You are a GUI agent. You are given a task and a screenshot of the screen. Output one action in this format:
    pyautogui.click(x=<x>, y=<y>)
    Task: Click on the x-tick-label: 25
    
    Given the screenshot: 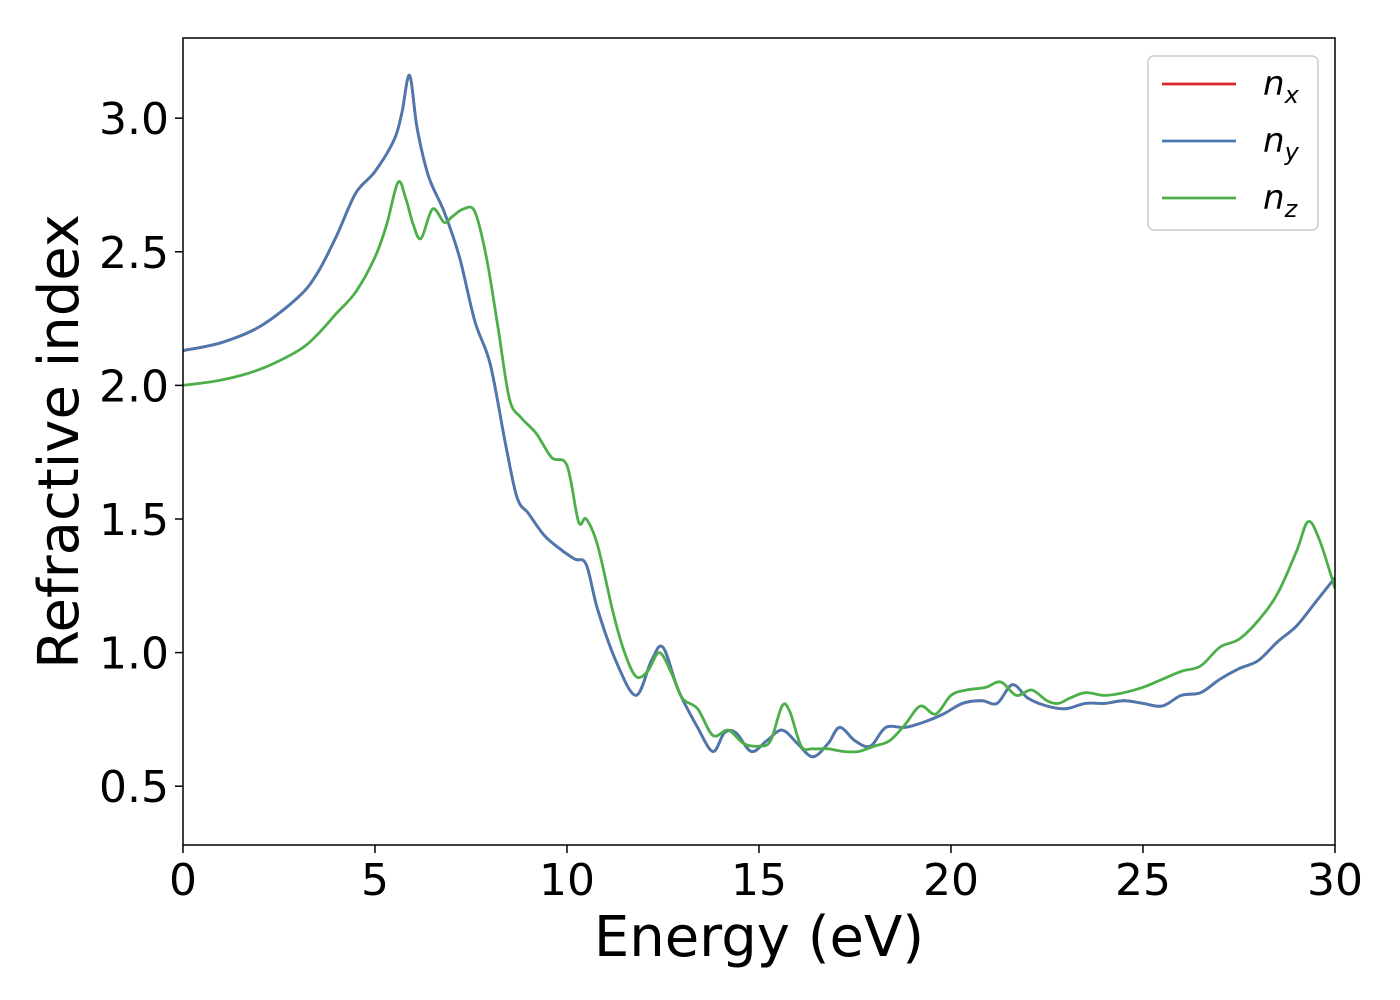 What is the action you would take?
    pyautogui.click(x=1143, y=880)
    